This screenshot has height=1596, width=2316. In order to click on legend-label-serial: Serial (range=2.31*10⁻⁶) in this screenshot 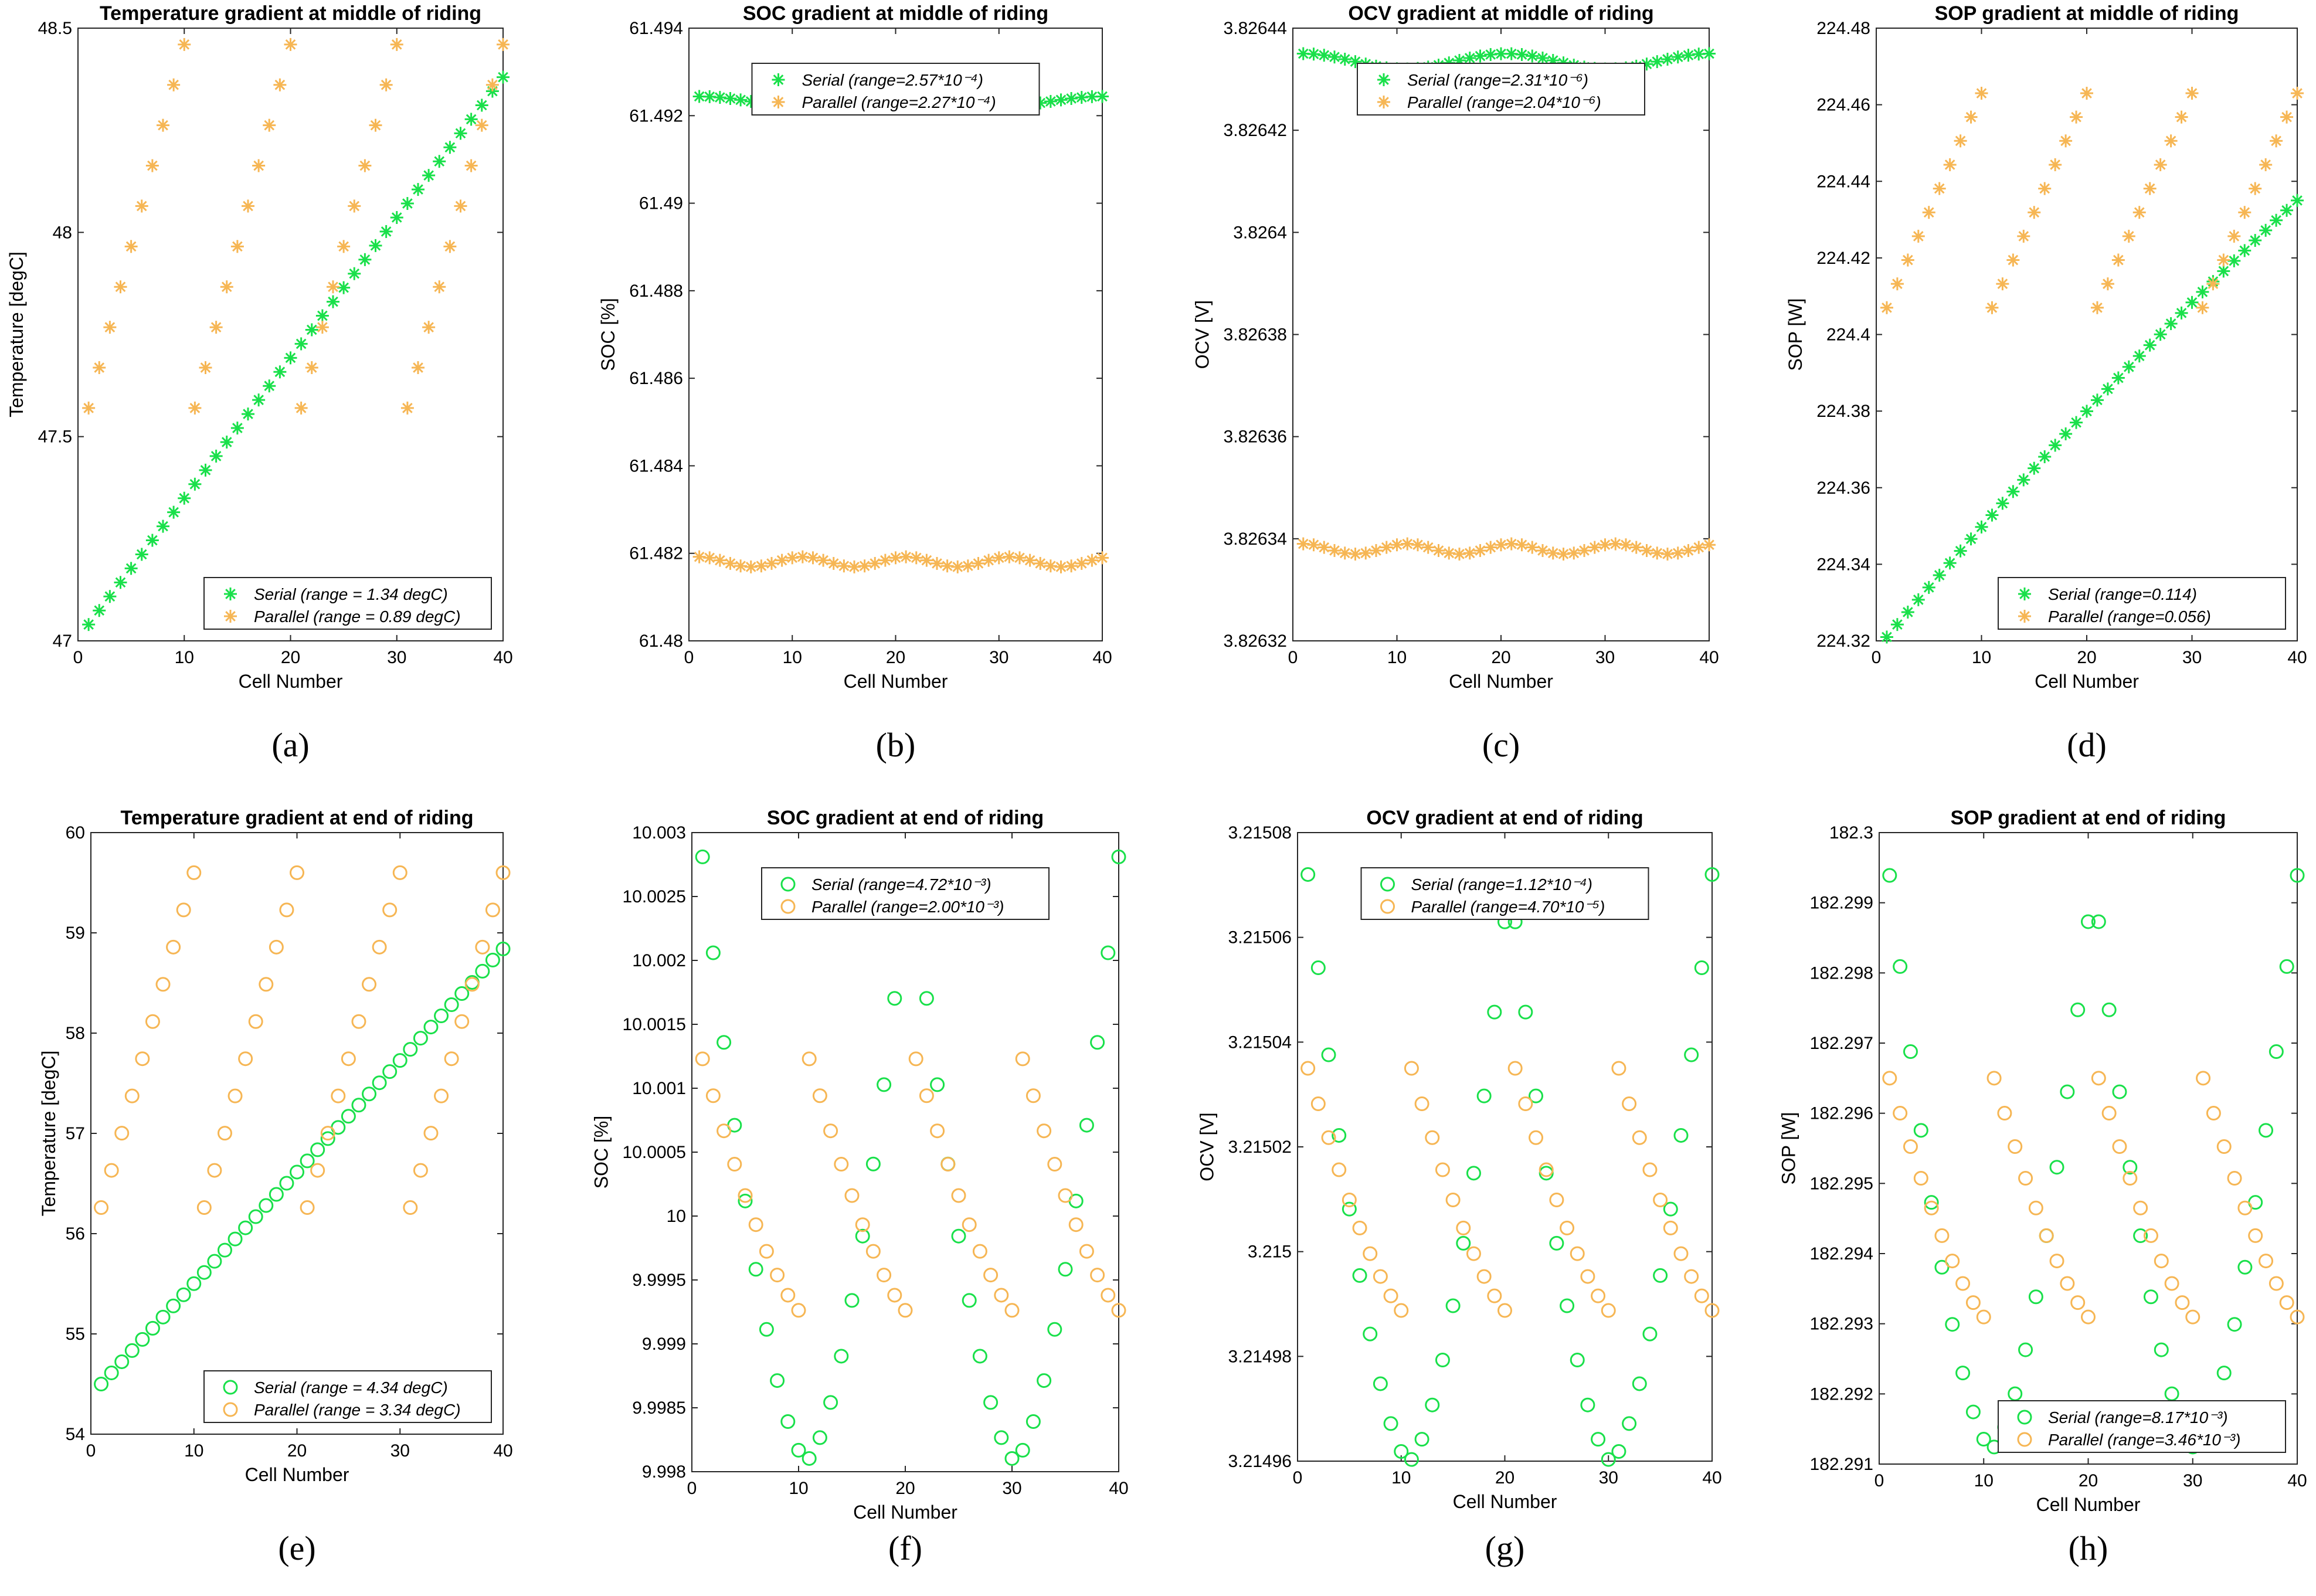, I will do `click(1497, 80)`.